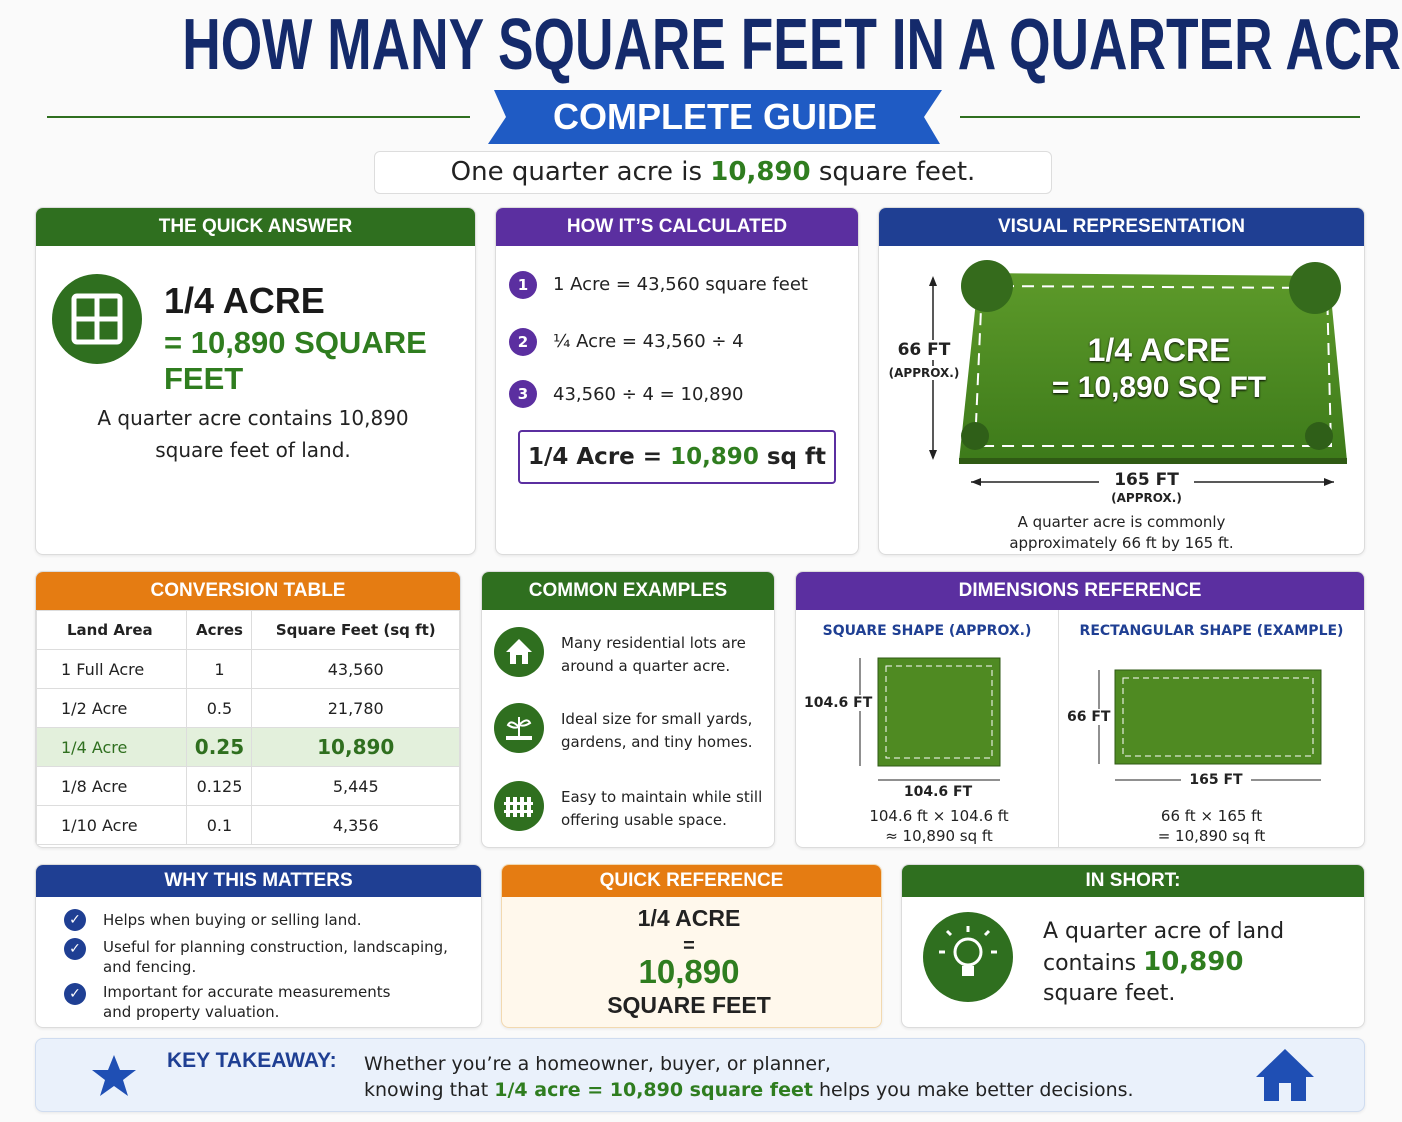 The image size is (1402, 1122). What do you see at coordinates (677, 227) in the screenshot?
I see `panel-heading: HOW IT’S CALCULATED` at bounding box center [677, 227].